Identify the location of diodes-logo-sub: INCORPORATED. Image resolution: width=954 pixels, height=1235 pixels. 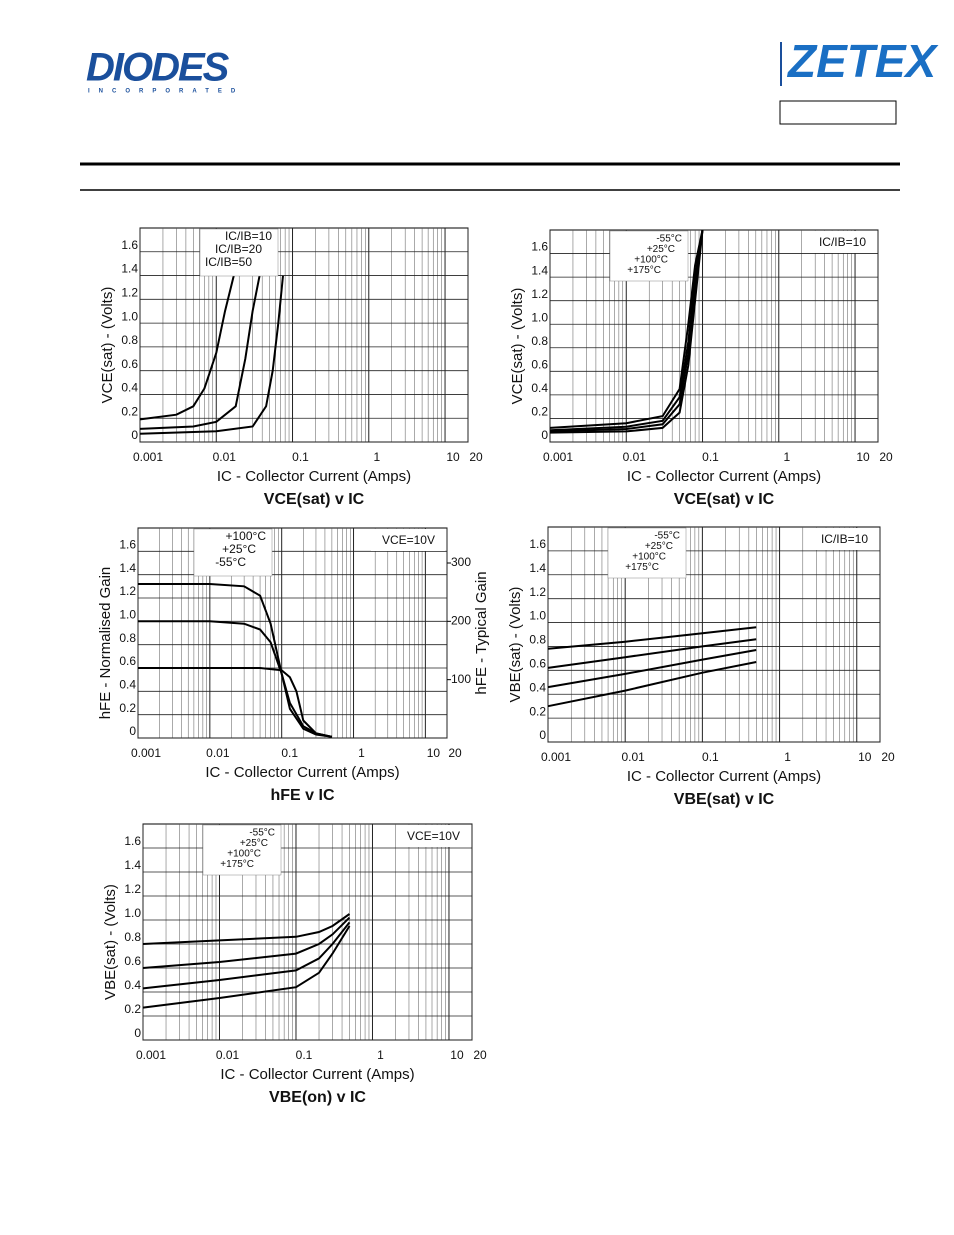
(166, 92).